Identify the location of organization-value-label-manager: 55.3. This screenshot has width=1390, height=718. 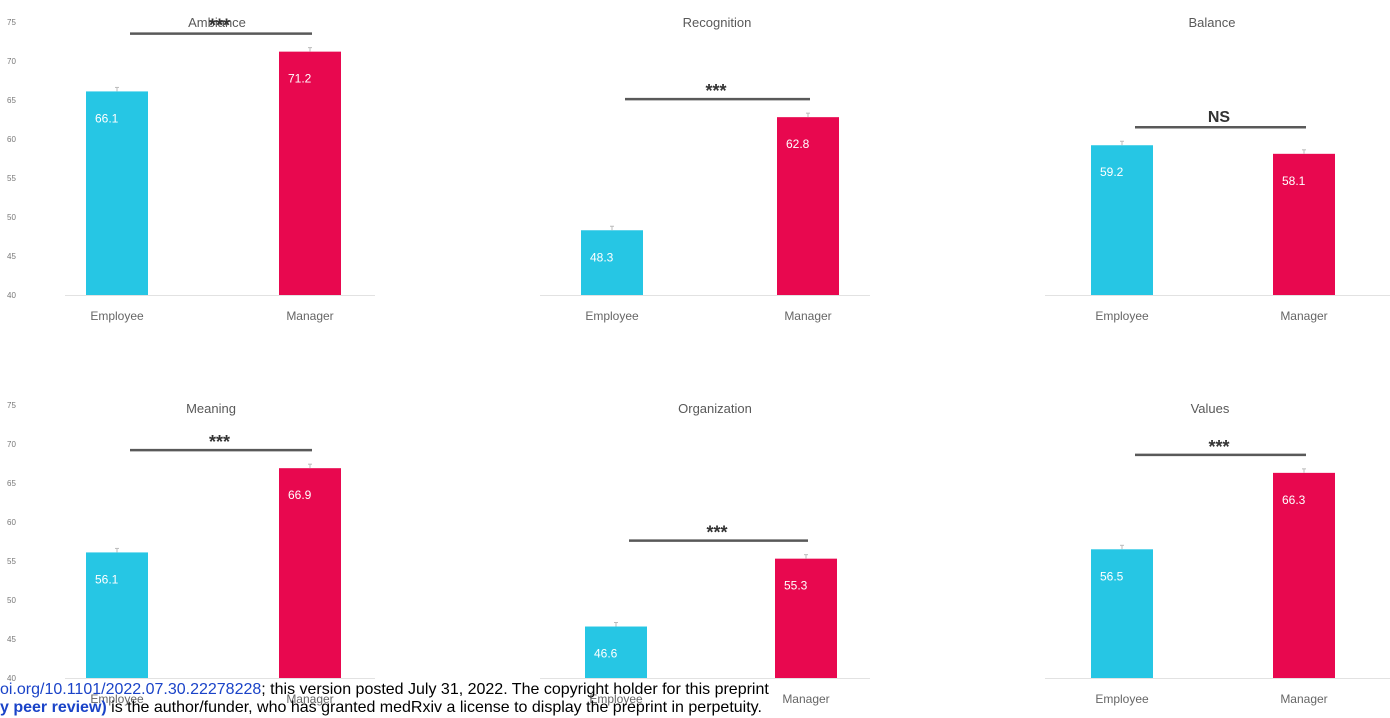
(796, 586).